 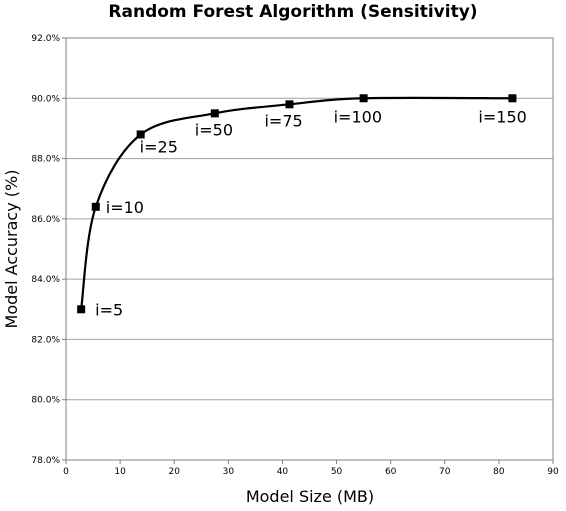 I want to click on x-tick-label: 0, so click(x=66, y=472).